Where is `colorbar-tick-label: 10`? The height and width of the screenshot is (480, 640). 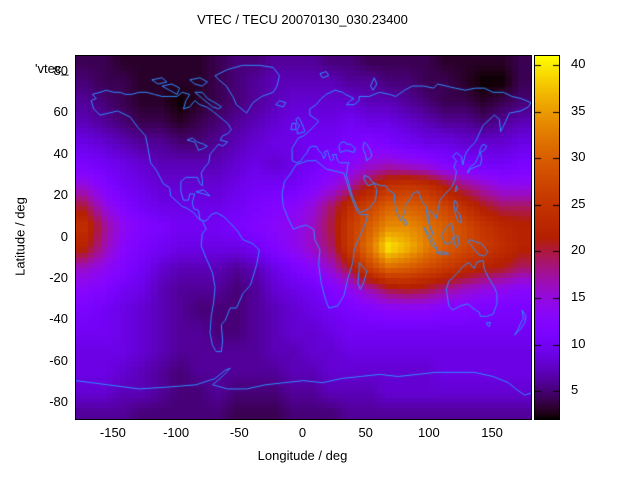
colorbar-tick-label: 10 is located at coordinates (578, 343).